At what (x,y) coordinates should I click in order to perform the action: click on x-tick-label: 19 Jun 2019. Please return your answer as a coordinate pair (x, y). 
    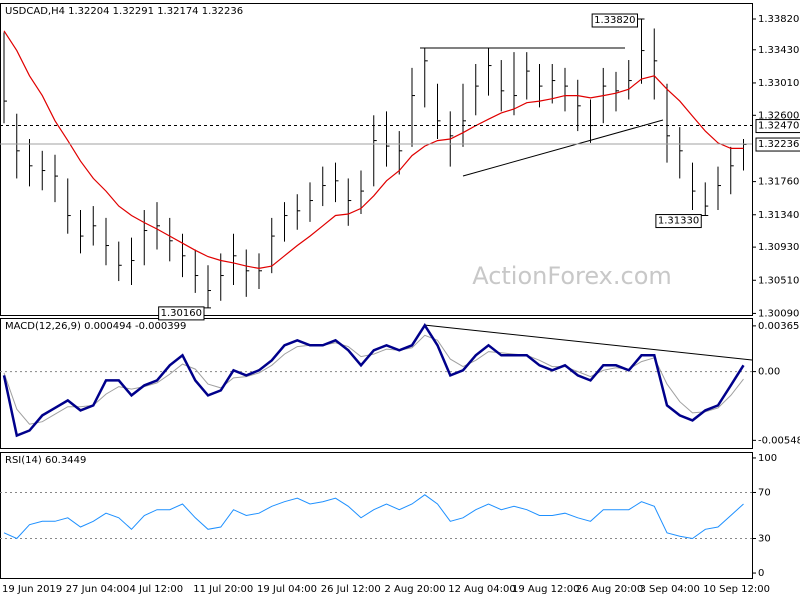
    Looking at the image, I should click on (32, 589).